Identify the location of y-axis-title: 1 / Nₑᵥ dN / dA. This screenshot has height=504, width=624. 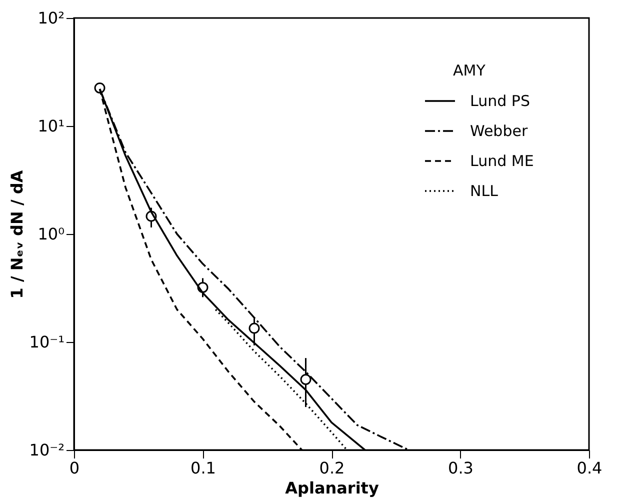
(16, 234).